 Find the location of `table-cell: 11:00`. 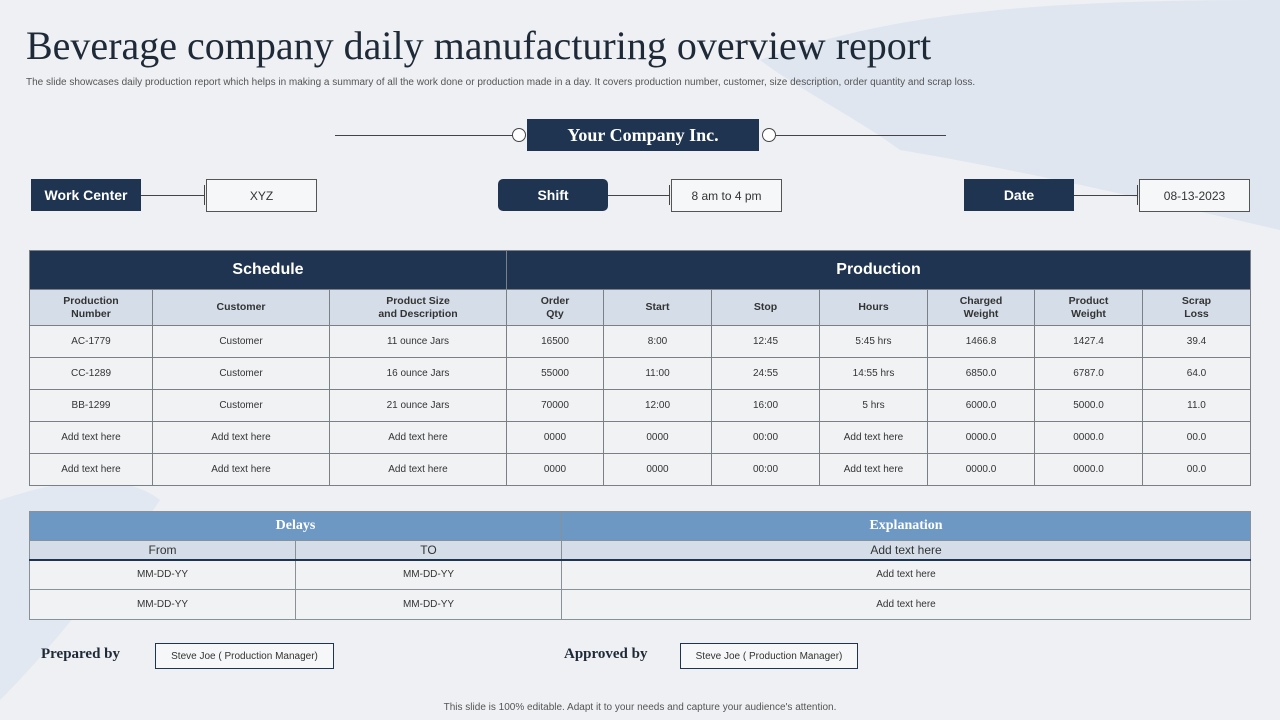

table-cell: 11:00 is located at coordinates (657, 373).